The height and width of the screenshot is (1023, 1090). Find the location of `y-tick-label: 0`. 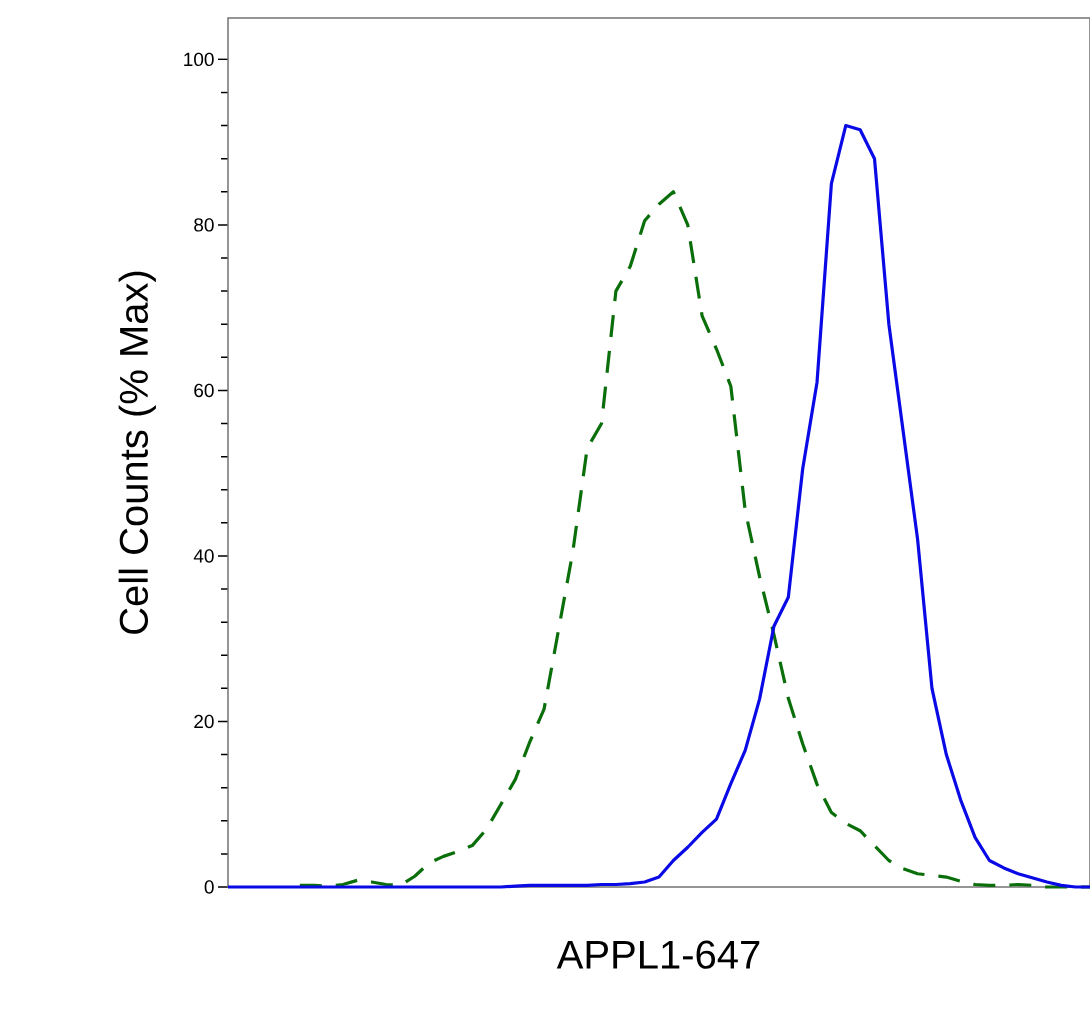

y-tick-label: 0 is located at coordinates (209, 887).